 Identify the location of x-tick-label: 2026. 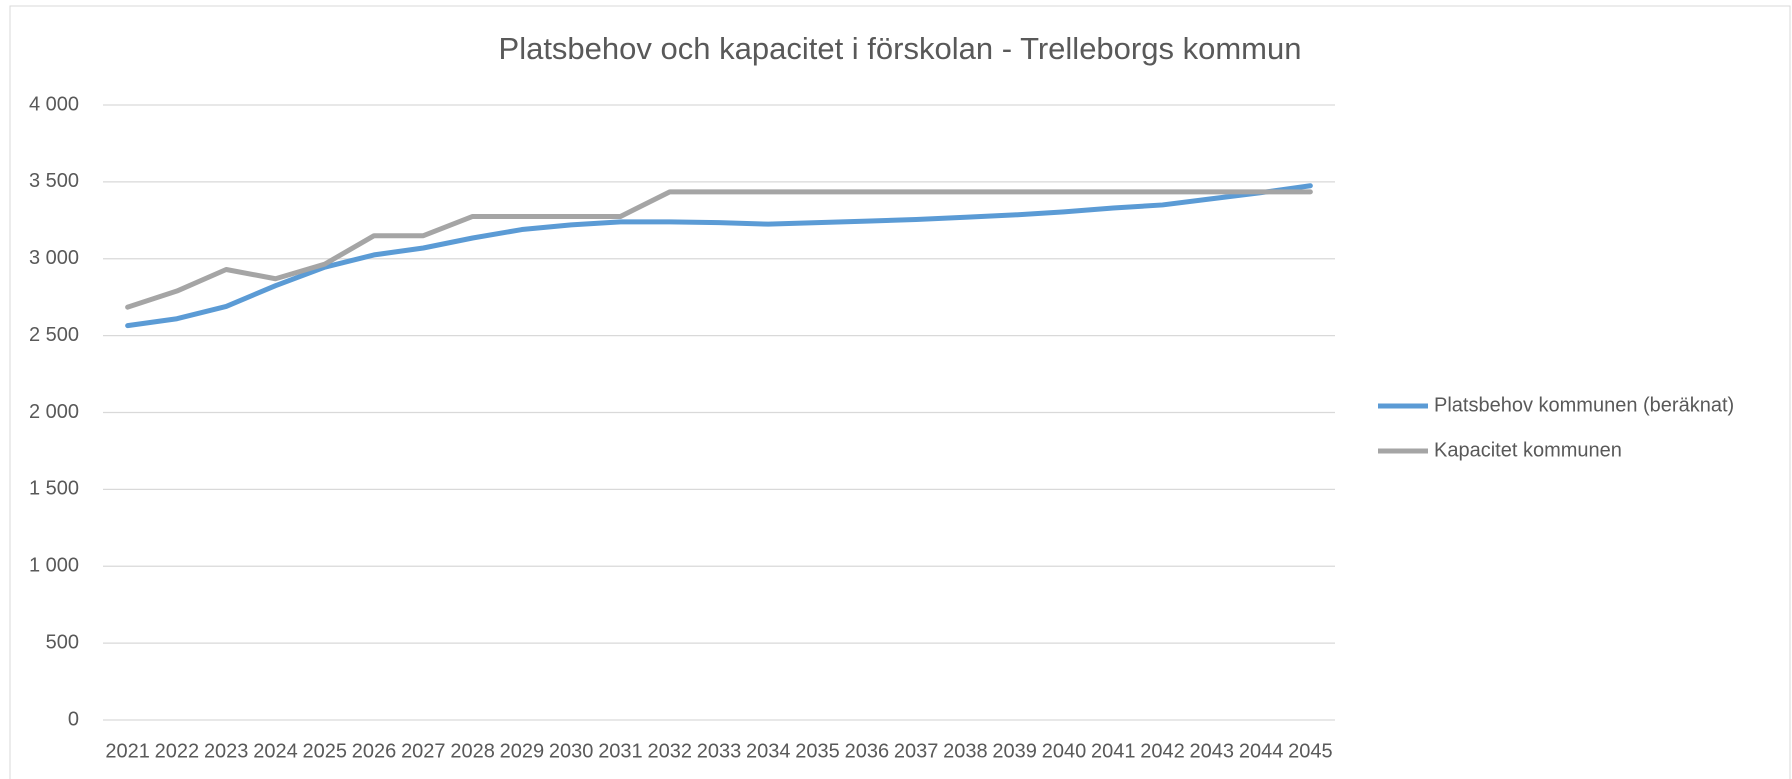
(374, 751).